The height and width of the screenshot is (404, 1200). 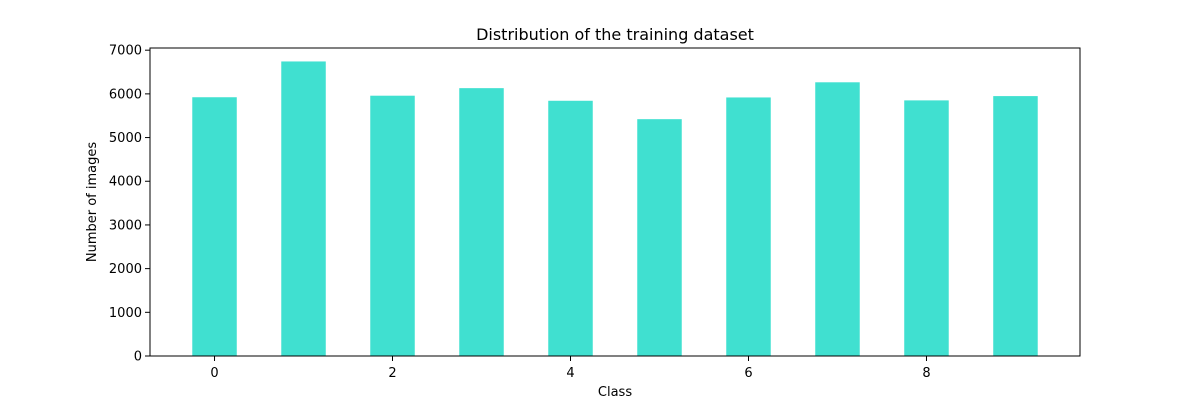 What do you see at coordinates (129, 204) in the screenshot?
I see `y-axis: 0 1000 2000 3000 4000 5000 6000 7000` at bounding box center [129, 204].